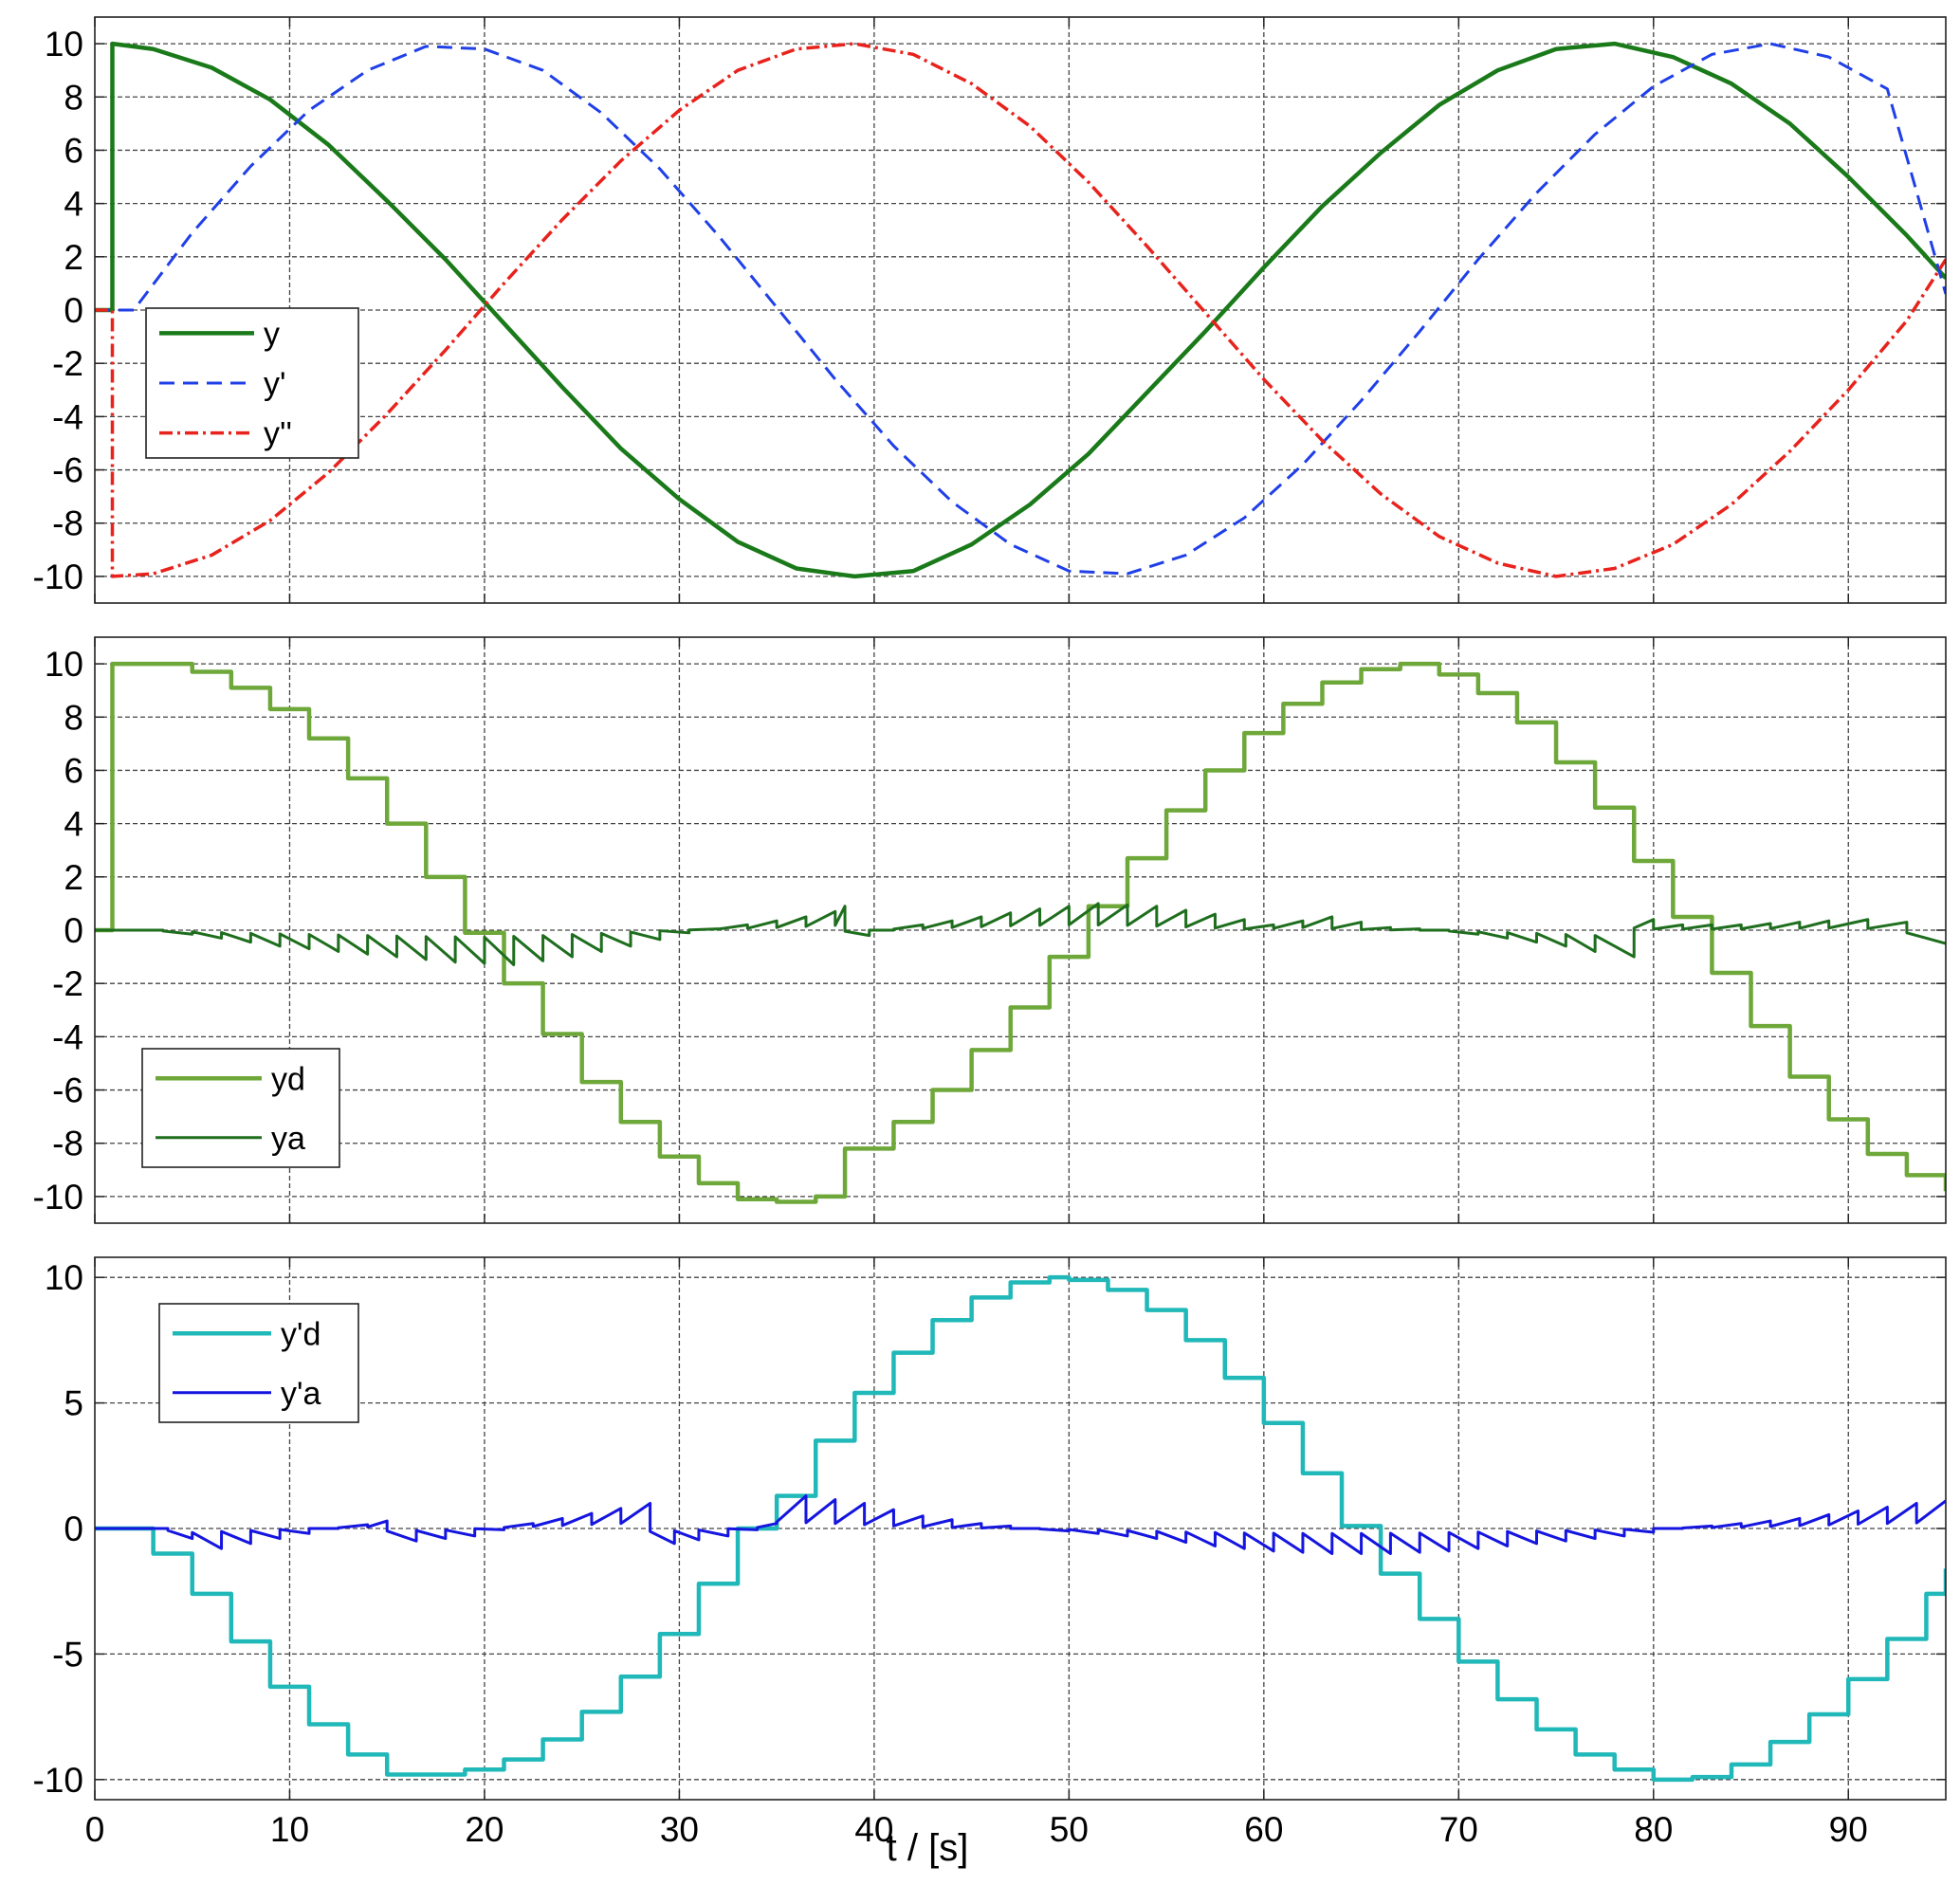 The width and height of the screenshot is (1960, 1885). I want to click on legend: y y' y'', so click(252, 383).